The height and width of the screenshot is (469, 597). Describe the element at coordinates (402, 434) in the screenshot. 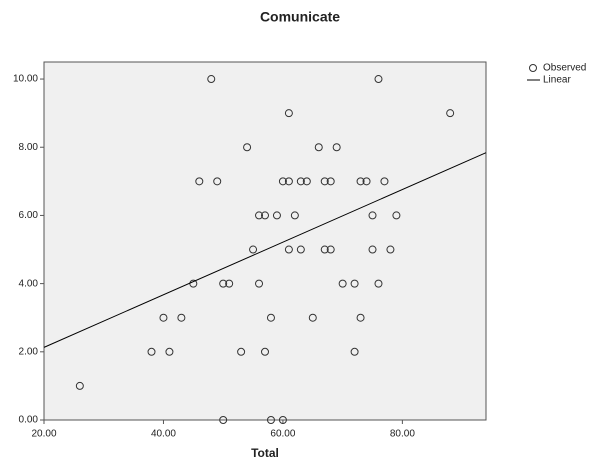

I see `x-tick-label: 80.00` at that location.